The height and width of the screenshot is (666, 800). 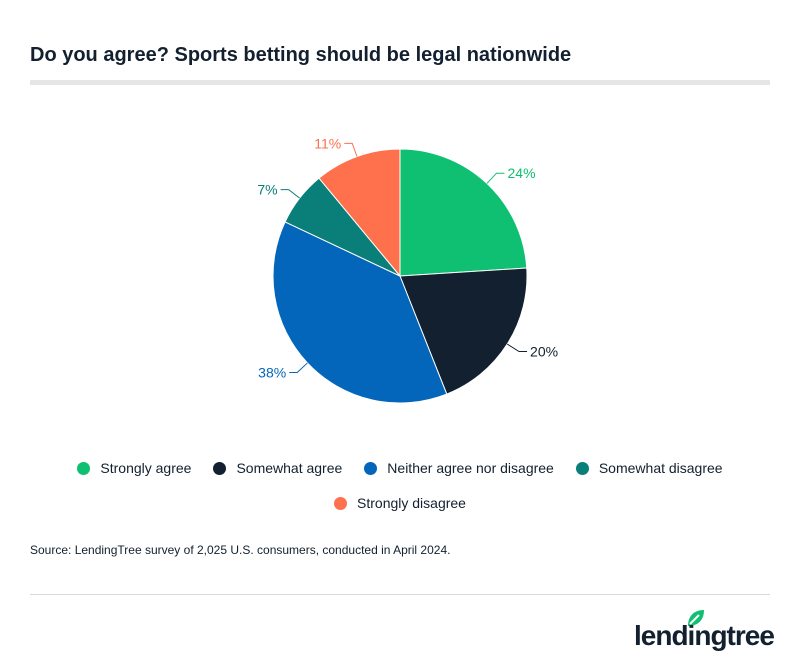 I want to click on legend-item: Strongly disagree, so click(x=400, y=503).